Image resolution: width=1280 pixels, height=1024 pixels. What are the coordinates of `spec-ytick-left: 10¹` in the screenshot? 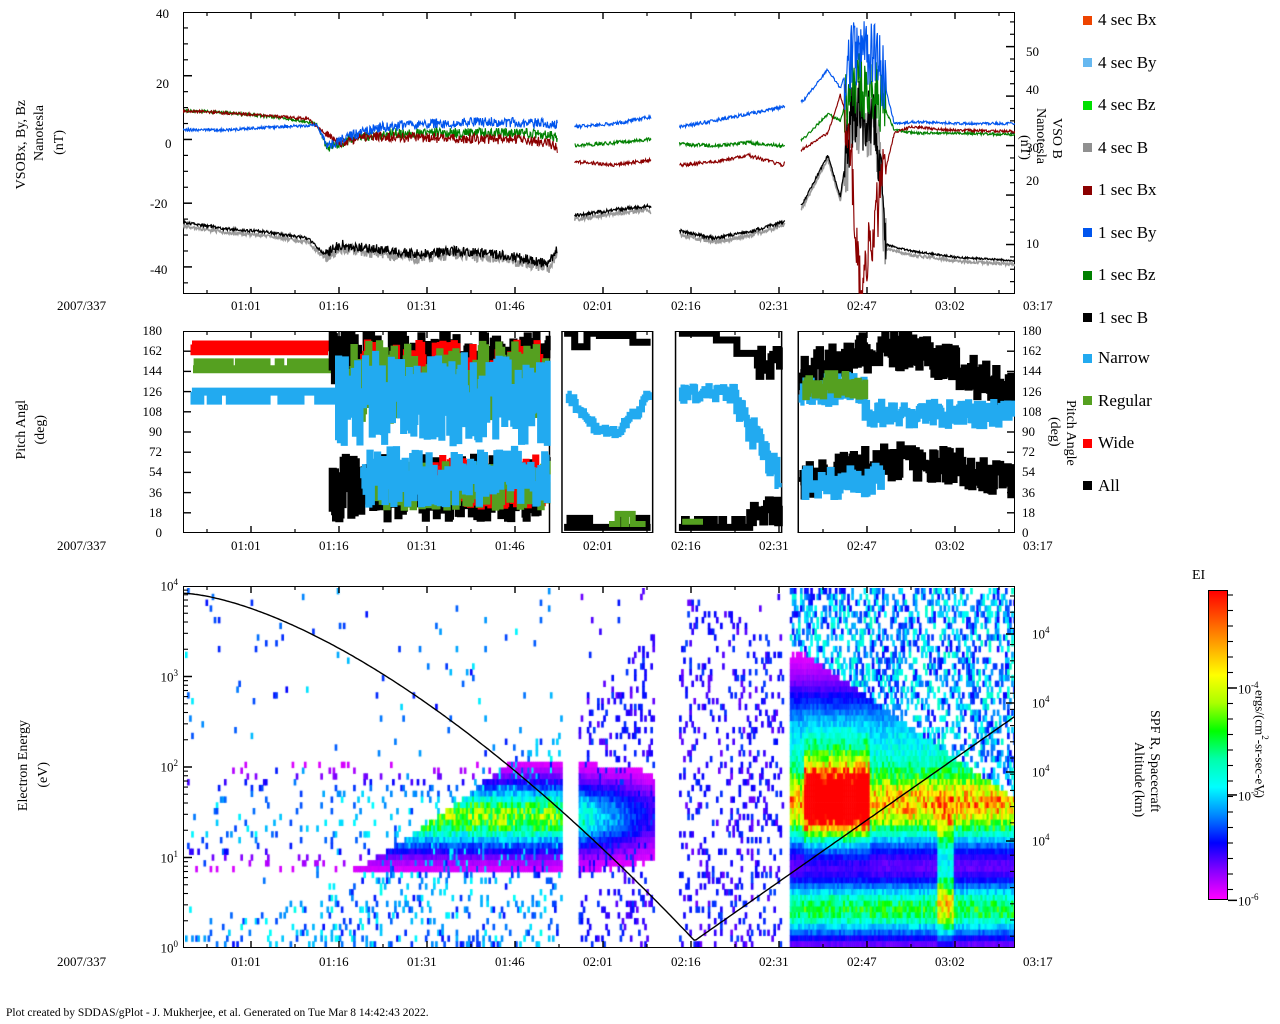 It's located at (169, 856).